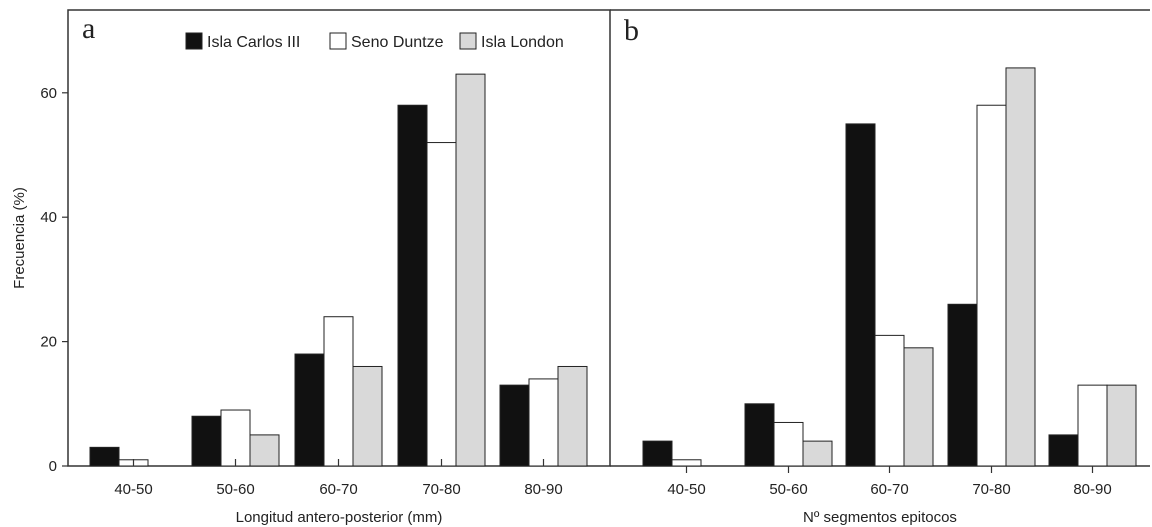 This screenshot has height=527, width=1152. Describe the element at coordinates (441, 489) in the screenshot. I see `x-tick-label-a: 70-80` at that location.